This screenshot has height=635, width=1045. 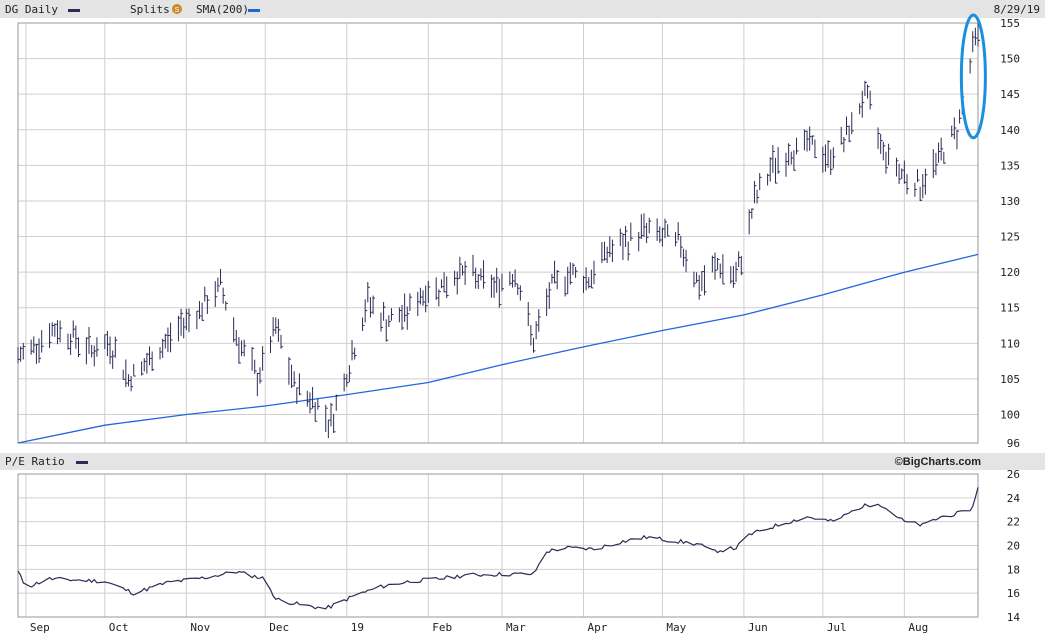 What do you see at coordinates (479, 627) in the screenshot?
I see `x-axis: Sep Oct Nov Dec 19 Feb Mar Apr May Jun Jul Aug` at bounding box center [479, 627].